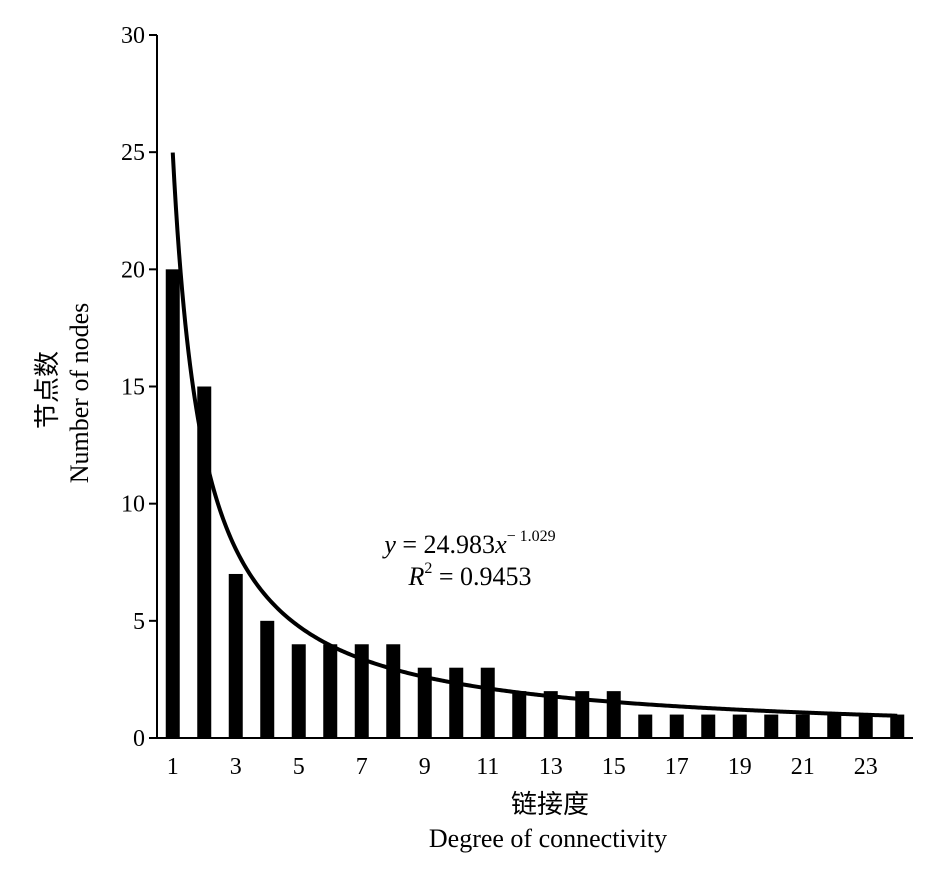 The height and width of the screenshot is (874, 945). What do you see at coordinates (362, 767) in the screenshot?
I see `x-tick-label: 7` at bounding box center [362, 767].